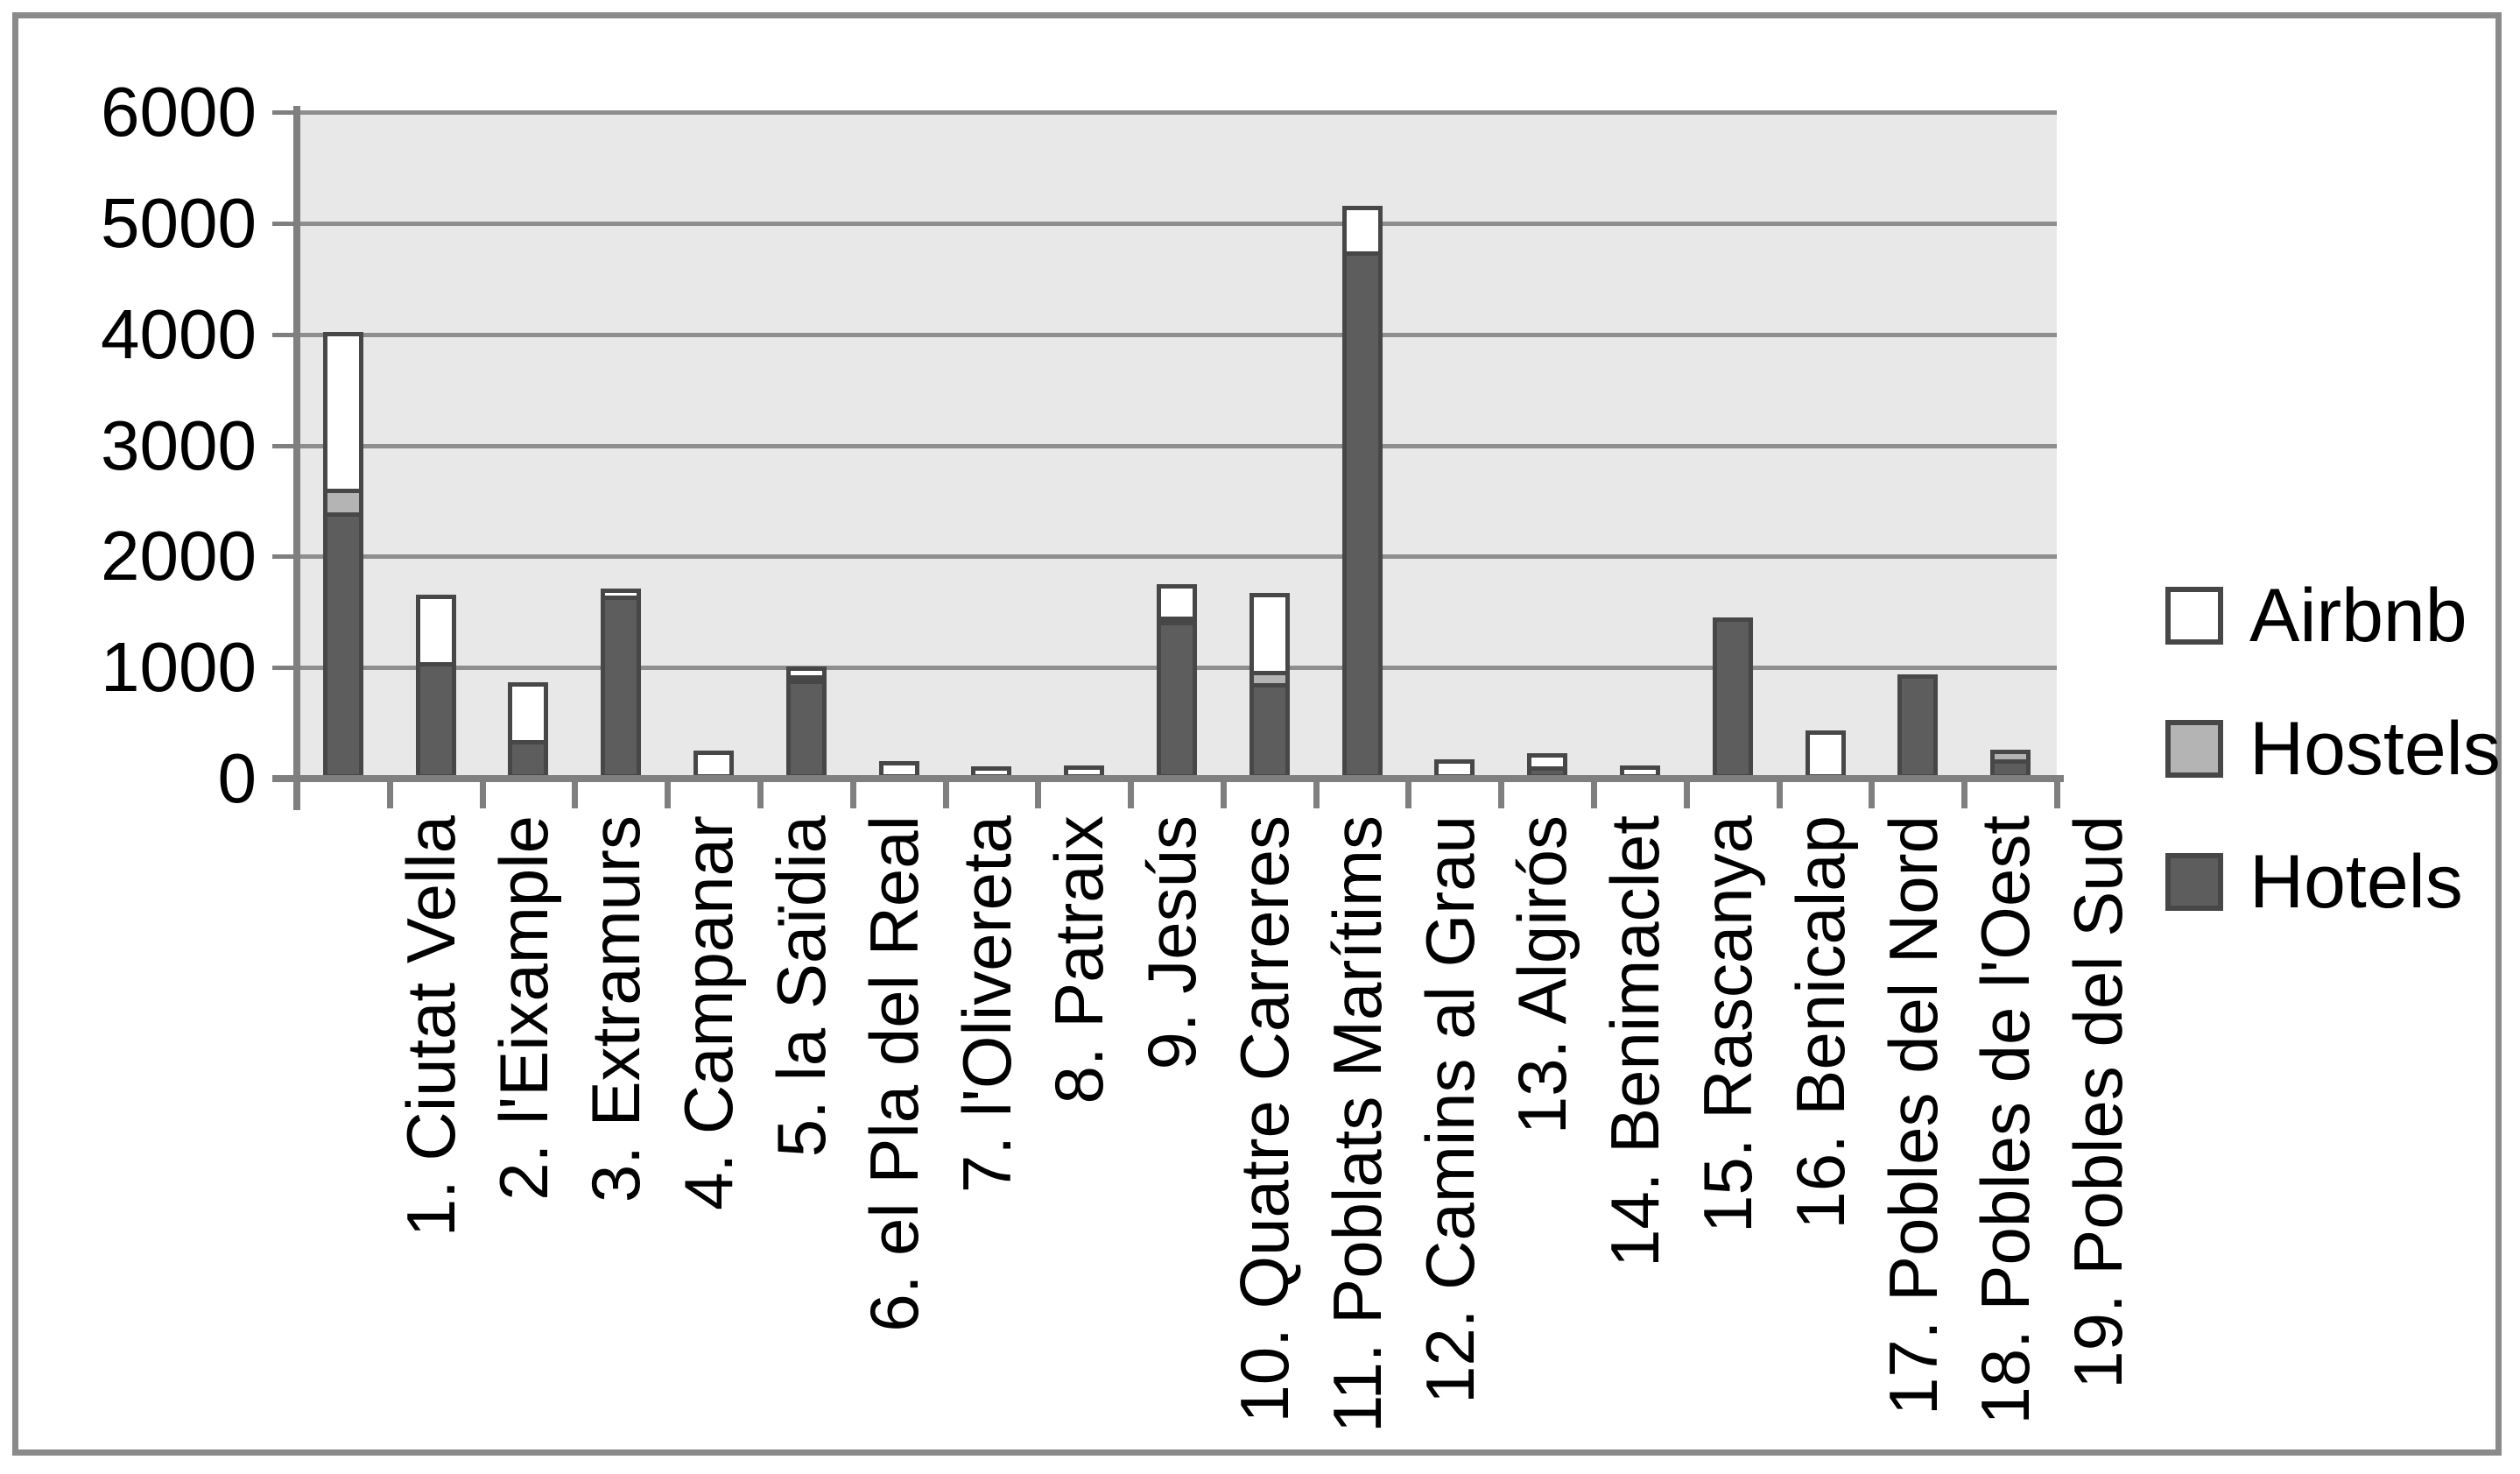 The width and height of the screenshot is (2520, 1474). I want to click on x-axis-label: 3. Extramurs, so click(616, 1009).